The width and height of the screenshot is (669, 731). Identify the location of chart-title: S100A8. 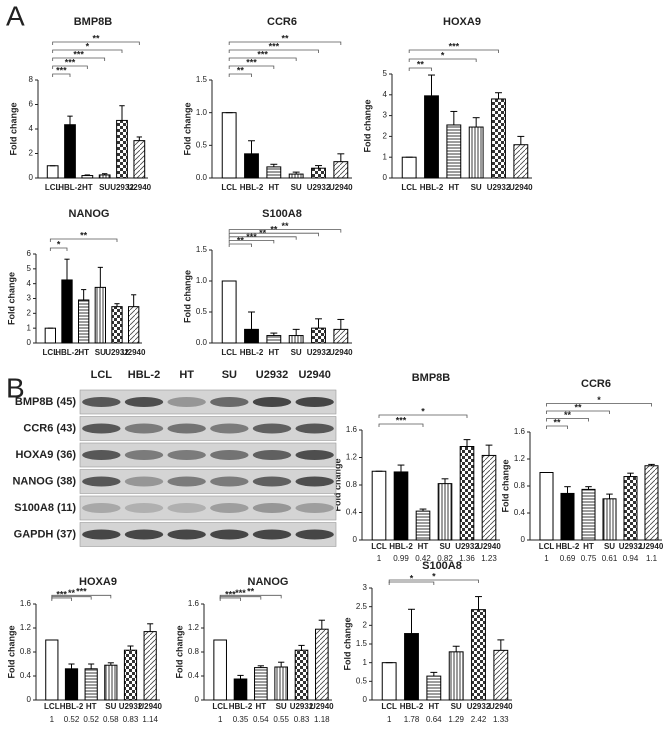
(442, 566).